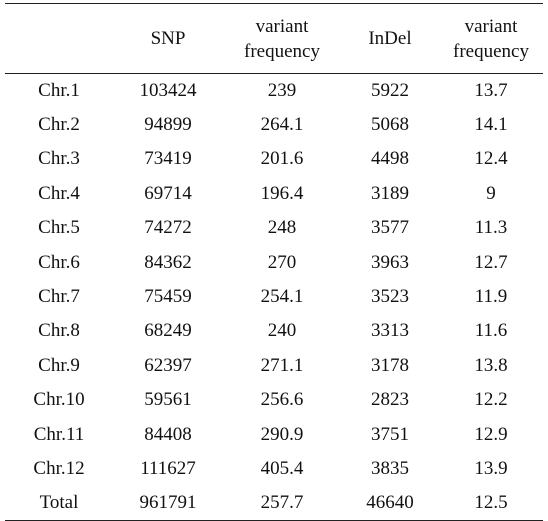  Describe the element at coordinates (491, 159) in the screenshot. I see `indel-frequency-cell: 12.4` at that location.